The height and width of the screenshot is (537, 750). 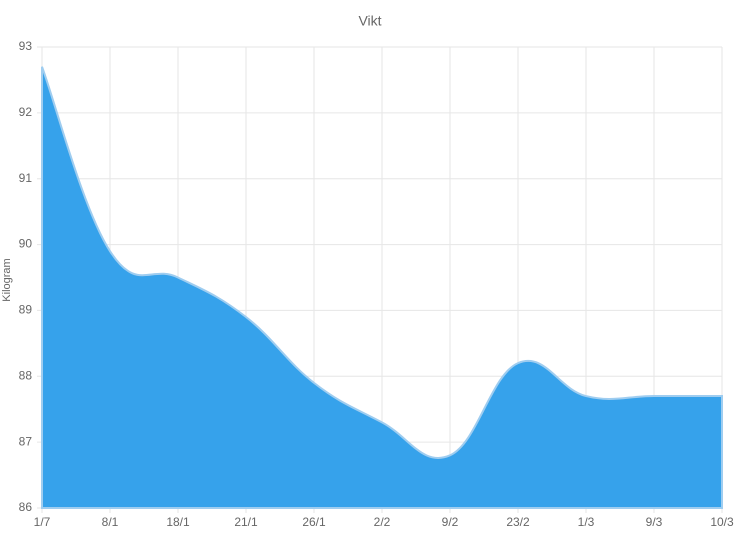 What do you see at coordinates (518, 522) in the screenshot?
I see `x-tick-label: 23/2` at bounding box center [518, 522].